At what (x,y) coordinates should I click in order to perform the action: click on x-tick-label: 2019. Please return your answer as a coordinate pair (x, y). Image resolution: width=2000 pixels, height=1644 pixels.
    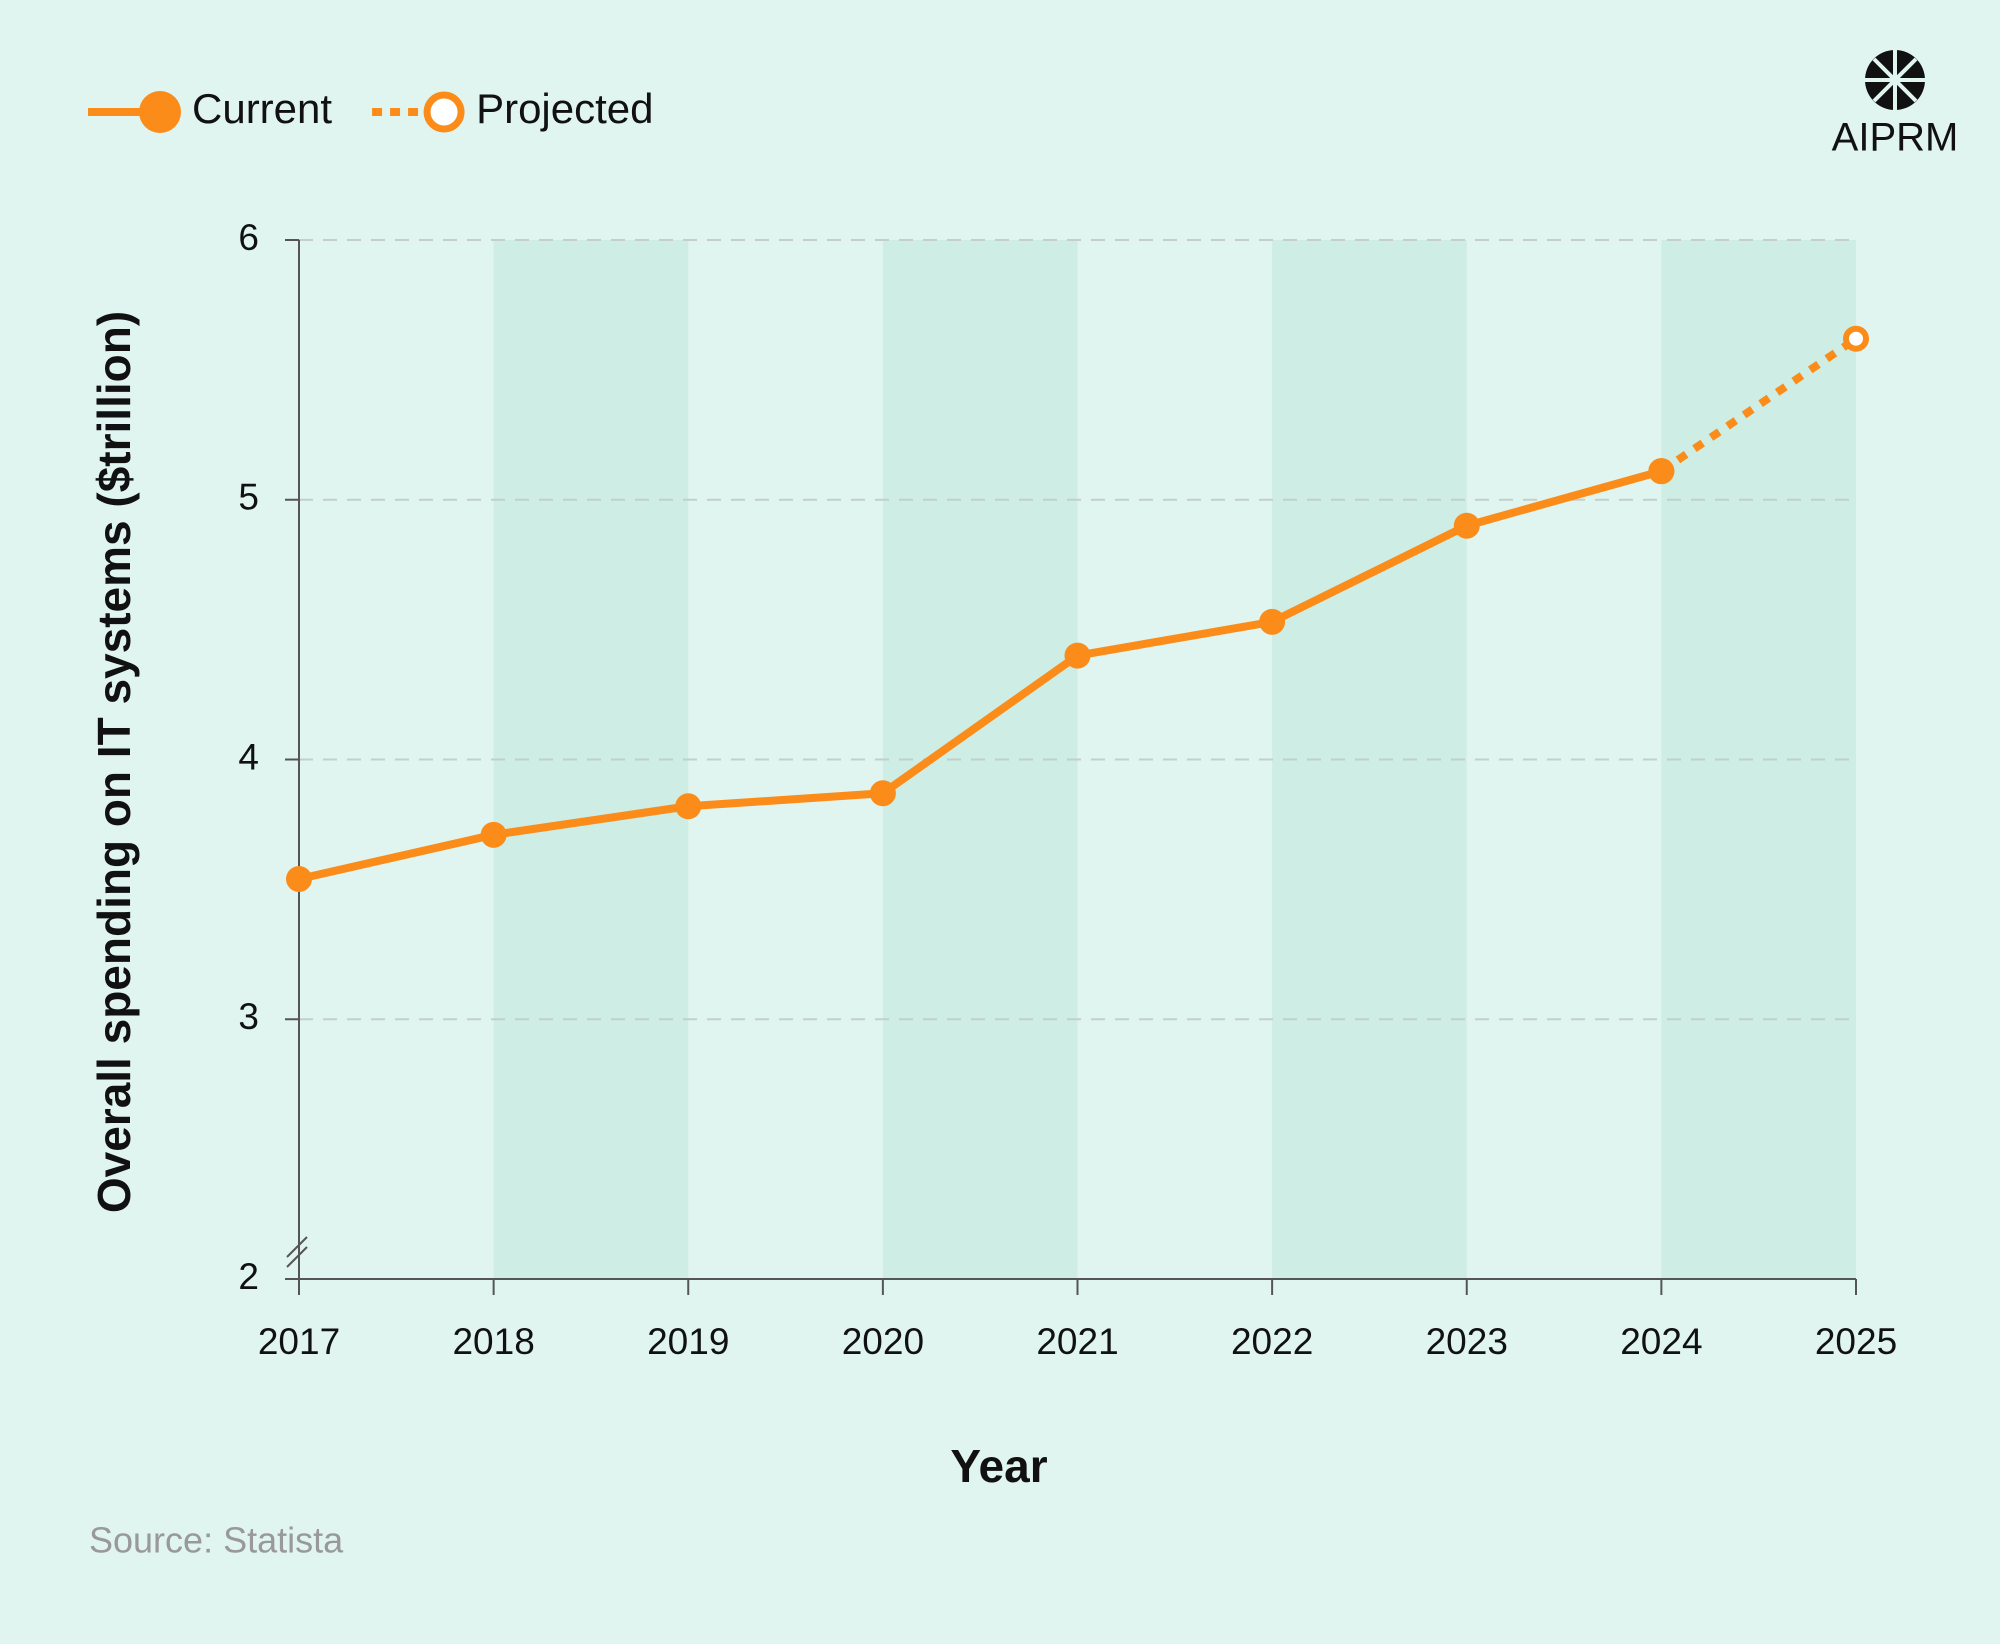
    Looking at the image, I should click on (688, 1341).